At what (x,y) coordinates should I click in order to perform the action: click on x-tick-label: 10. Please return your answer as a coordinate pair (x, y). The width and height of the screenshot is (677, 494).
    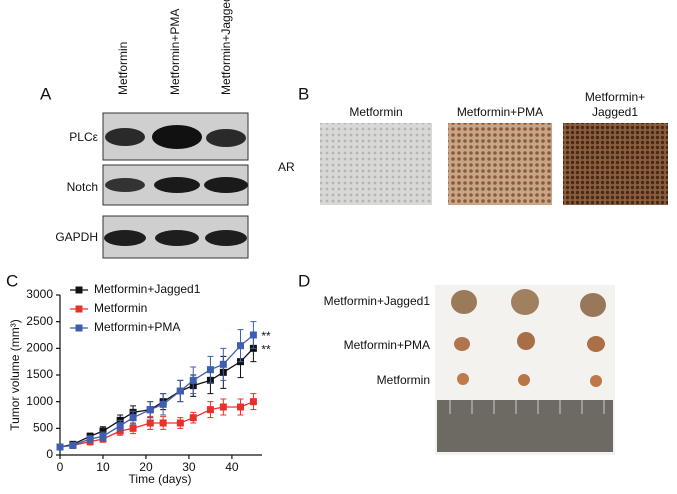
    Looking at the image, I should click on (103, 467).